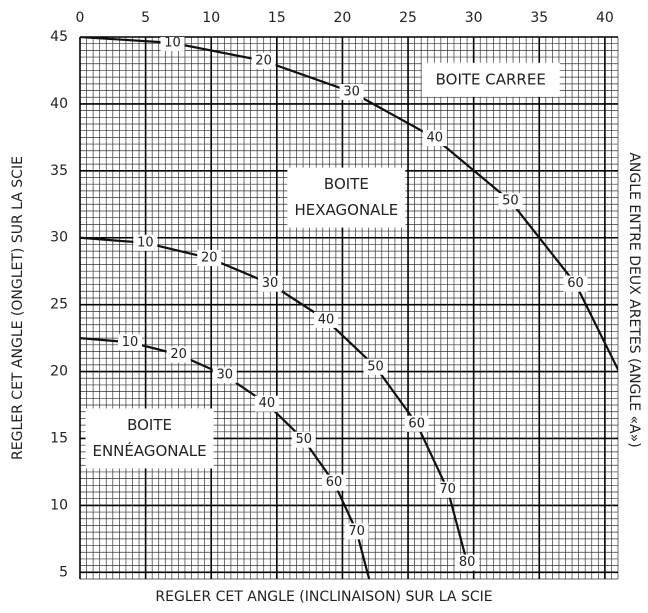 The width and height of the screenshot is (648, 613). I want to click on y-tick-label: 15, so click(59, 438).